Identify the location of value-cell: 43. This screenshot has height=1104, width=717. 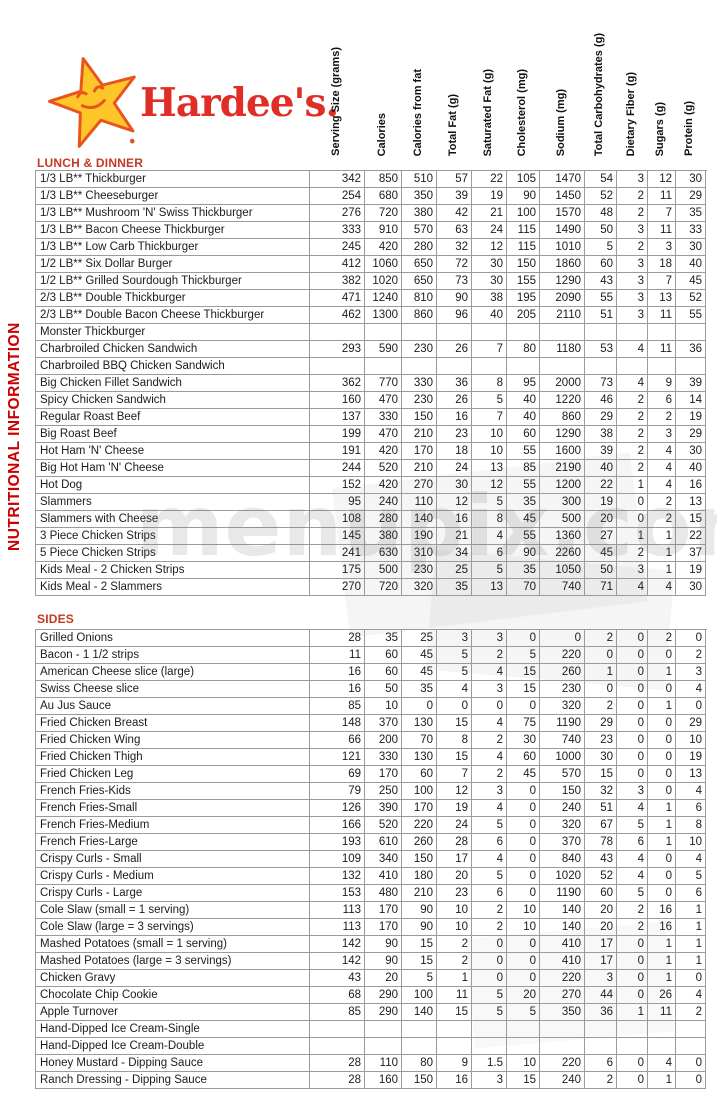
(601, 859).